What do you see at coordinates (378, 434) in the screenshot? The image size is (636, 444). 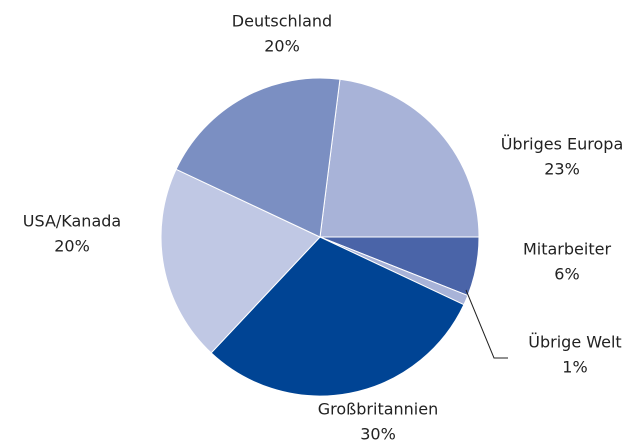 I see `slice-value: 30%` at bounding box center [378, 434].